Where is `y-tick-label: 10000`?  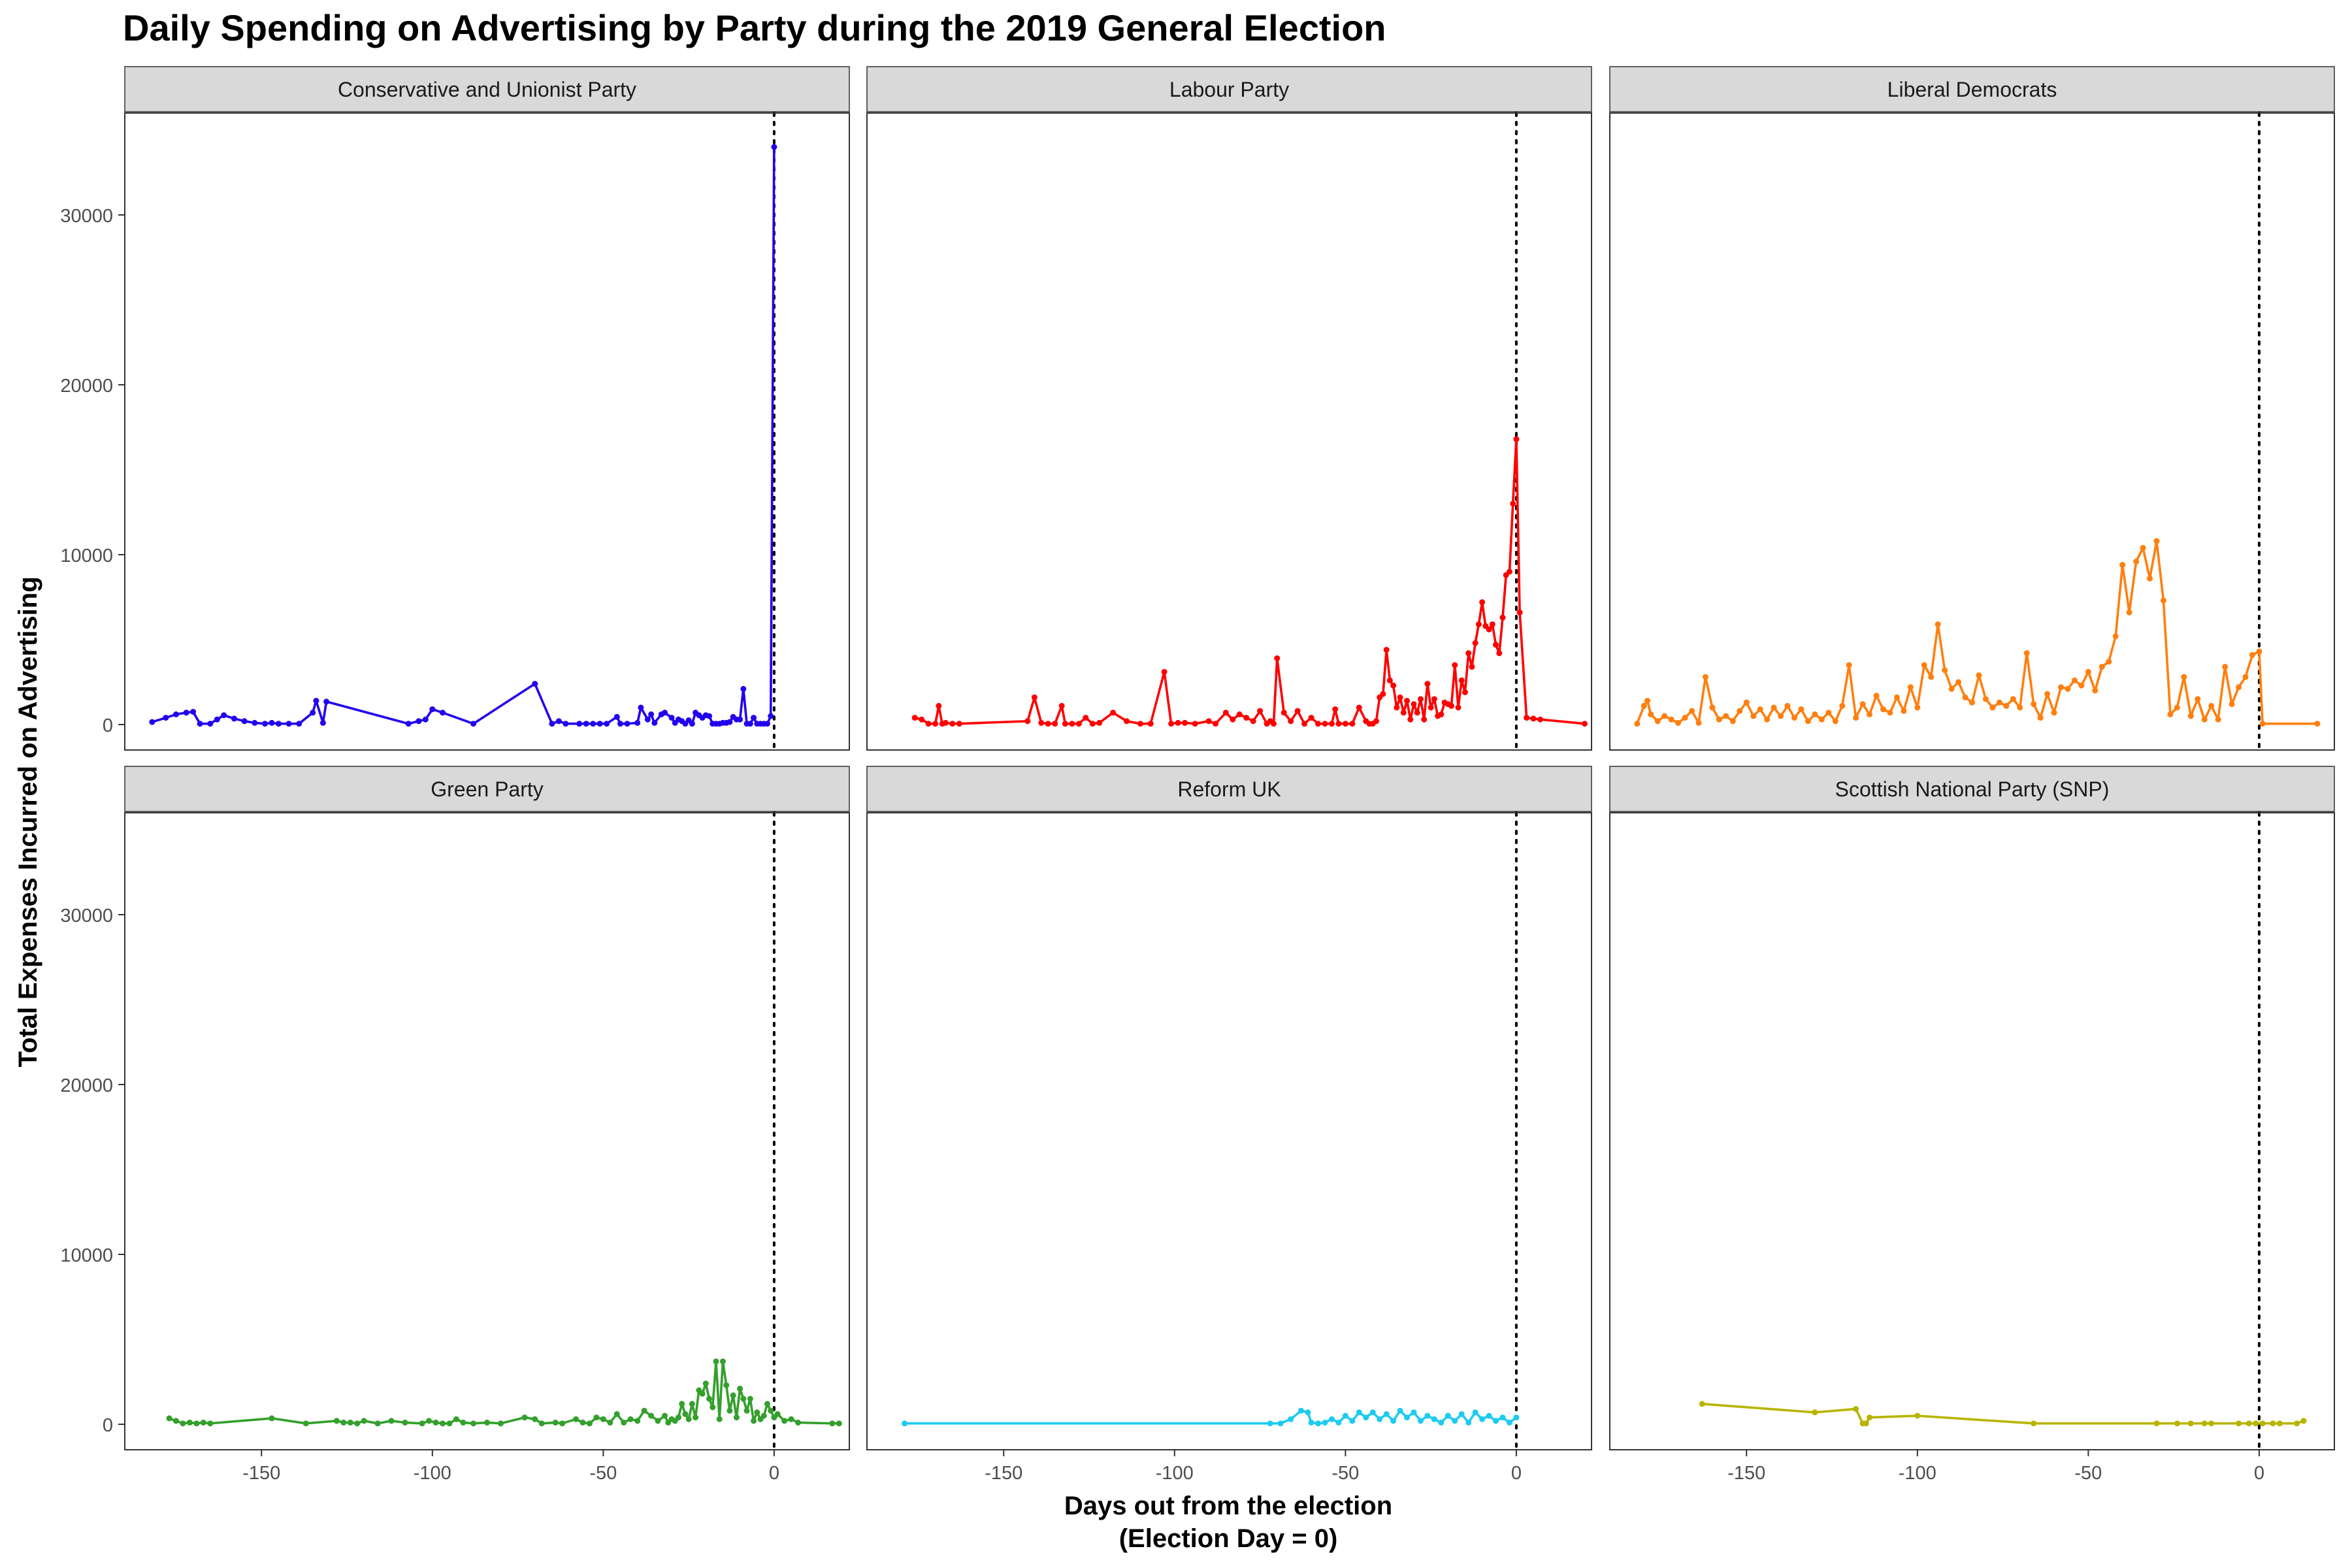 y-tick-label: 10000 is located at coordinates (86, 556).